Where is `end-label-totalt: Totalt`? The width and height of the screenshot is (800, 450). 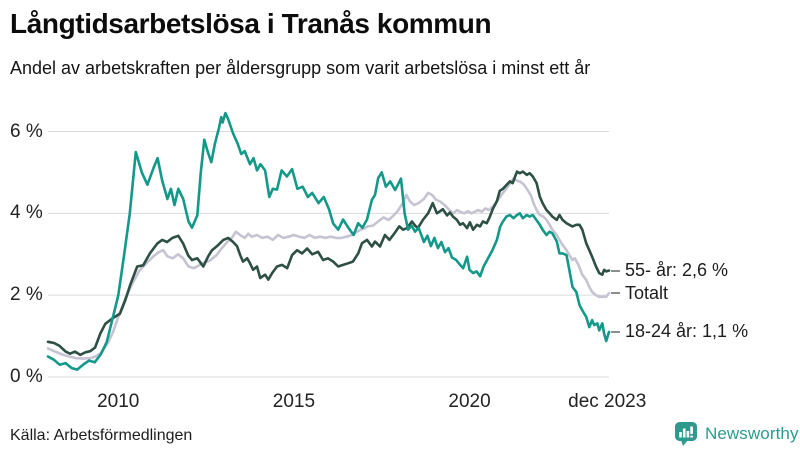
end-label-totalt: Totalt is located at coordinates (639, 293).